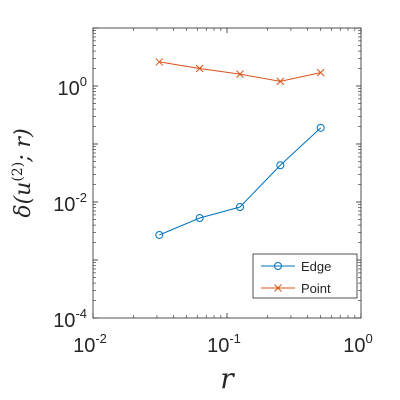 The height and width of the screenshot is (400, 400). What do you see at coordinates (316, 288) in the screenshot?
I see `legend-label-point: Point` at bounding box center [316, 288].